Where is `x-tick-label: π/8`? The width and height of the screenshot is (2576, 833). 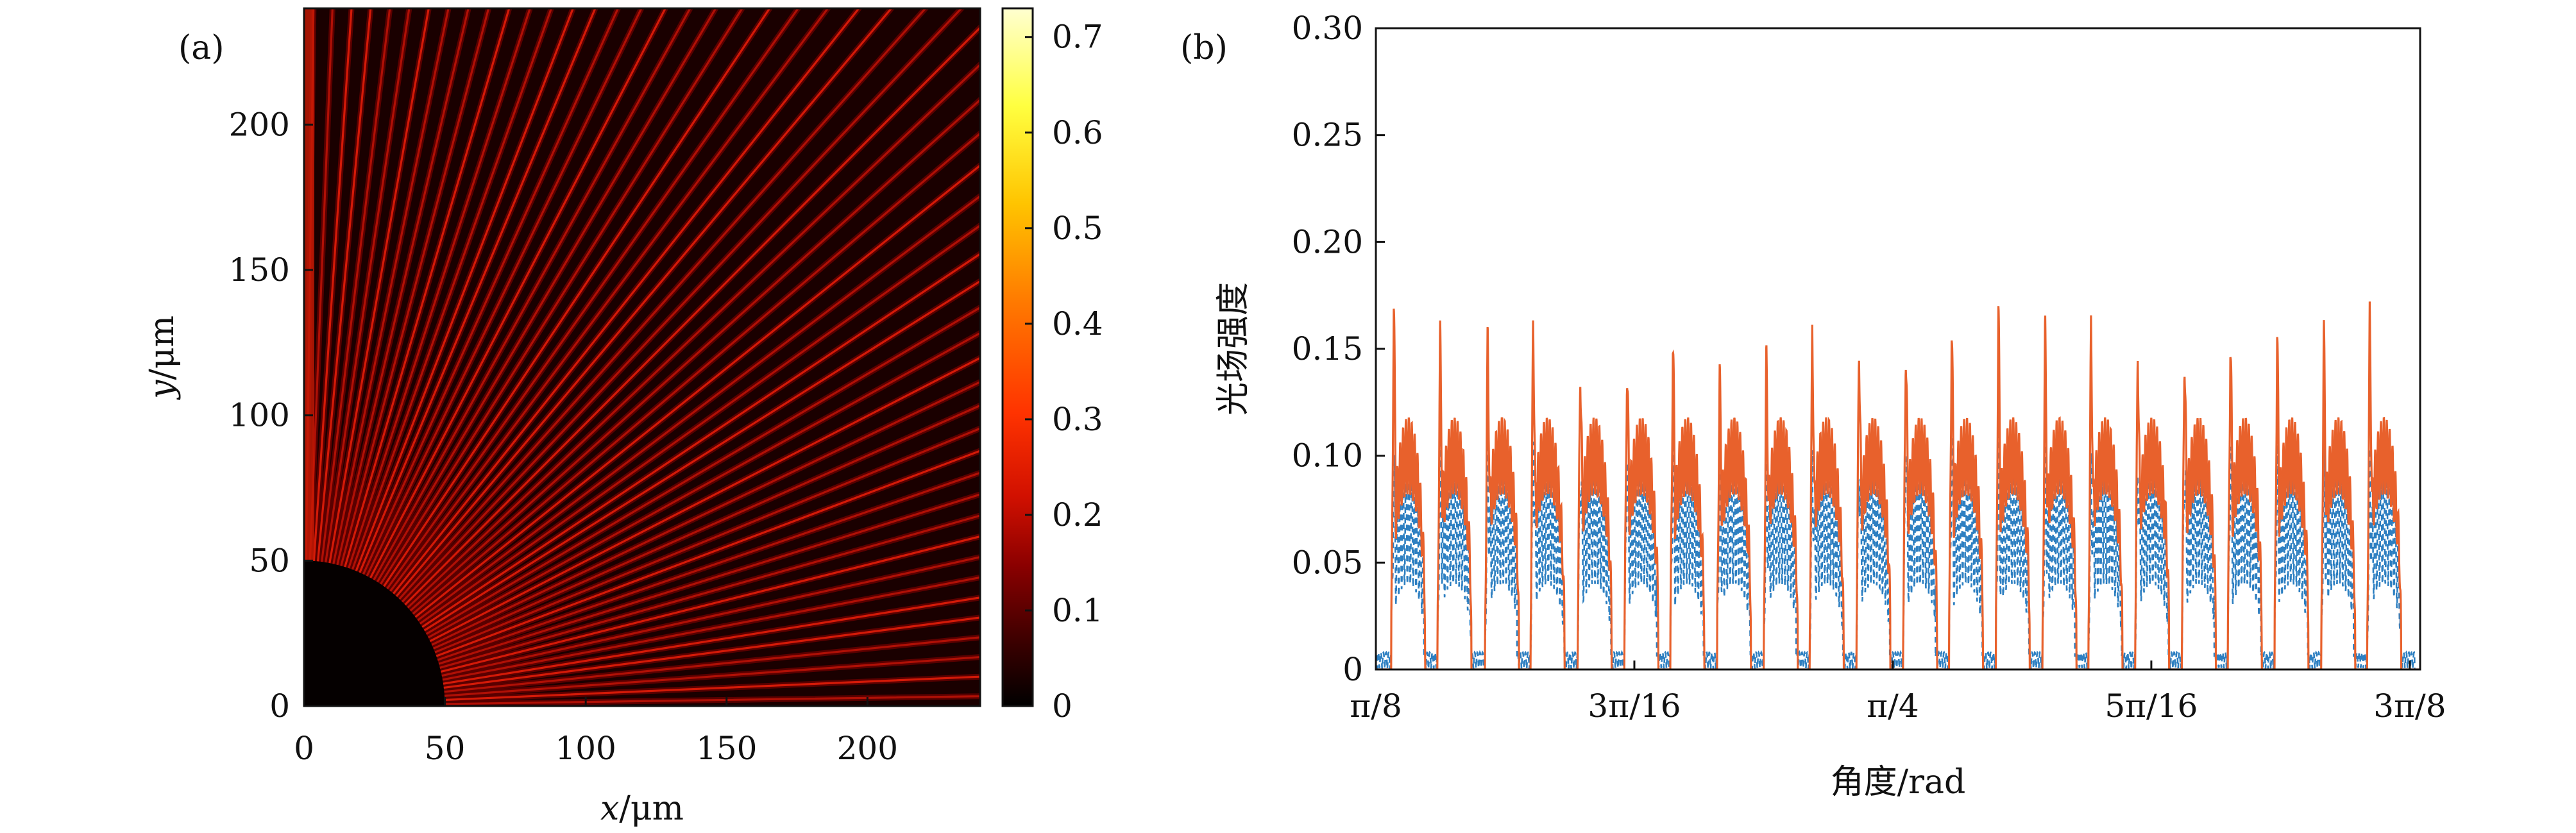
x-tick-label: π/8 is located at coordinates (1376, 706).